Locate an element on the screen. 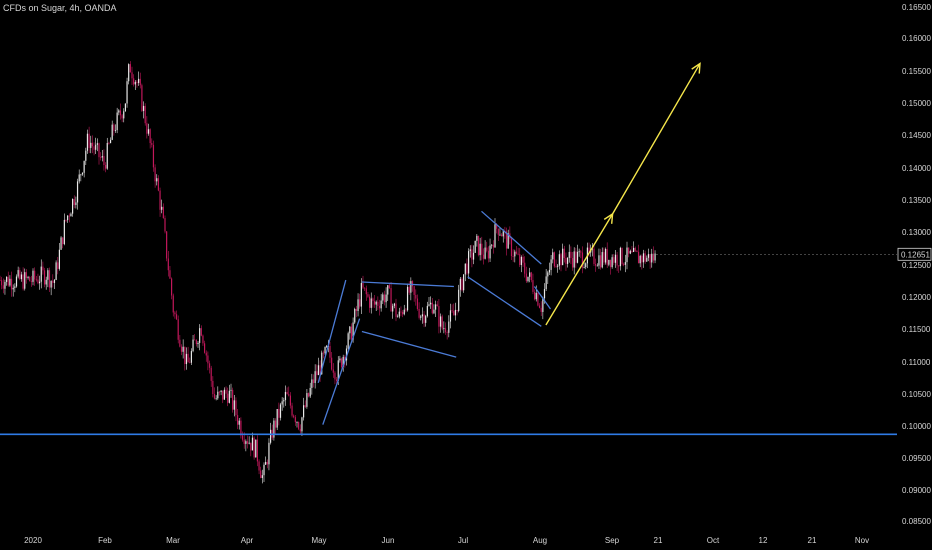  y-tick-label: 0.12000 is located at coordinates (916, 297).